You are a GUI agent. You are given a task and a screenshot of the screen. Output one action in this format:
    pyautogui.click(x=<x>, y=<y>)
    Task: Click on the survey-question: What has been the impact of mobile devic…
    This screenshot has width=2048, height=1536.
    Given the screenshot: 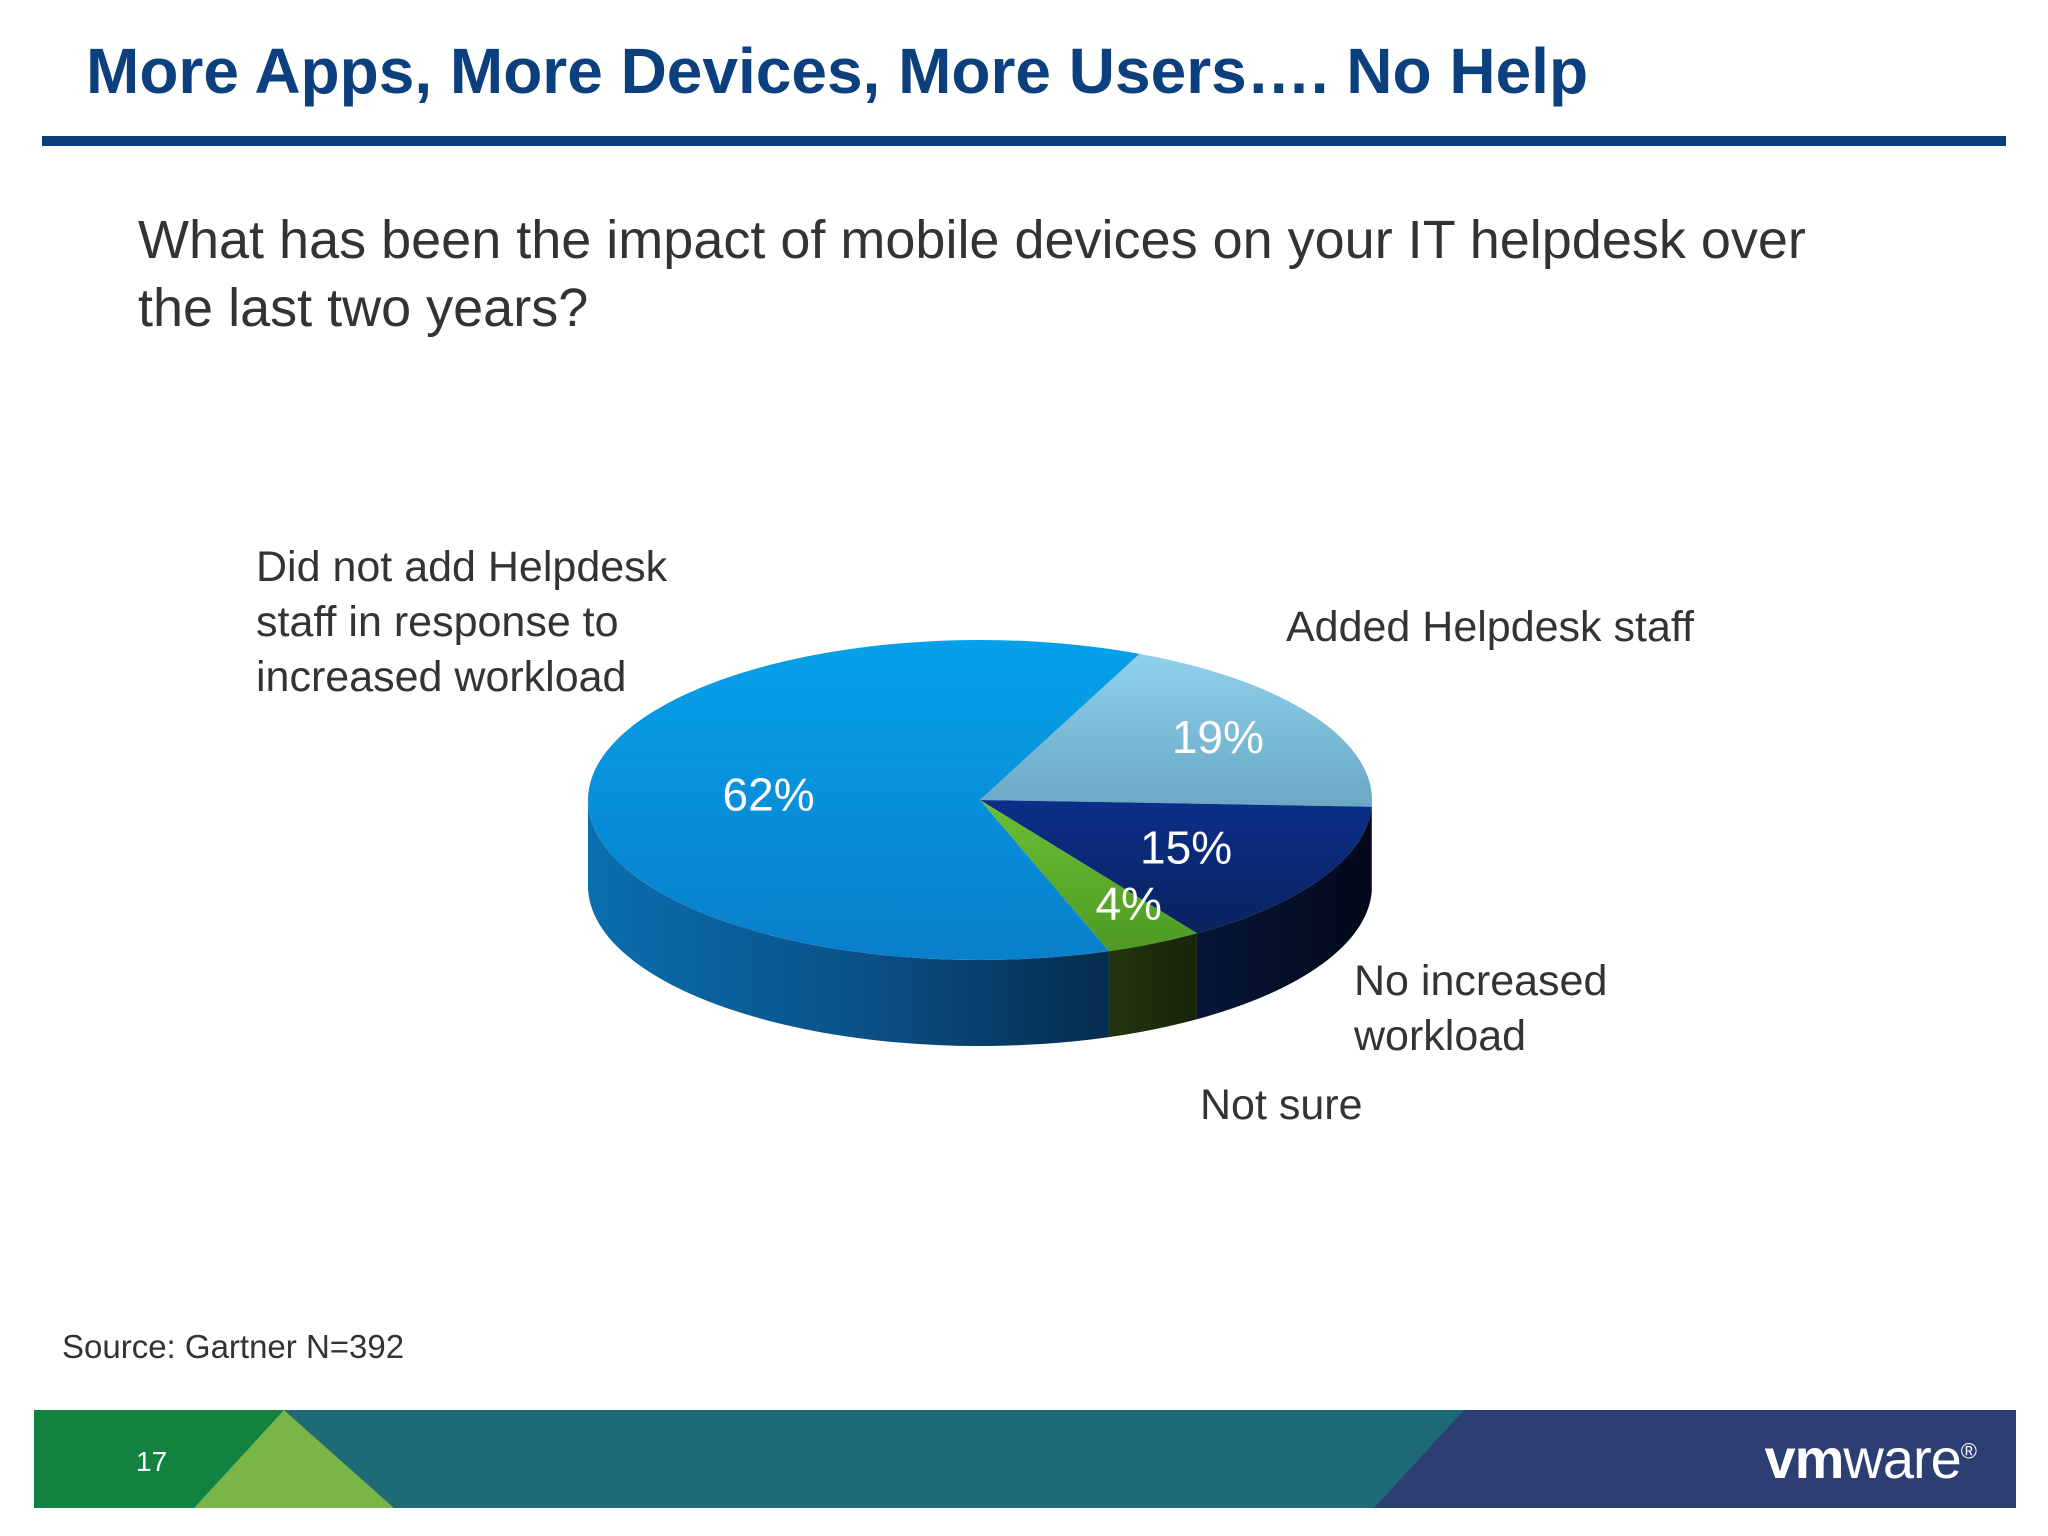 What is the action you would take?
    pyautogui.click(x=972, y=274)
    